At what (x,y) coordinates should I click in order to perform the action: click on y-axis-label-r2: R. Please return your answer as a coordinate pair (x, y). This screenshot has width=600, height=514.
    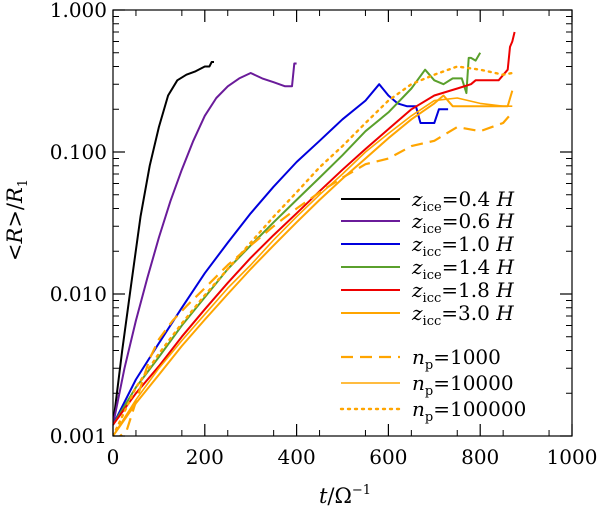
    Looking at the image, I should click on (15, 195).